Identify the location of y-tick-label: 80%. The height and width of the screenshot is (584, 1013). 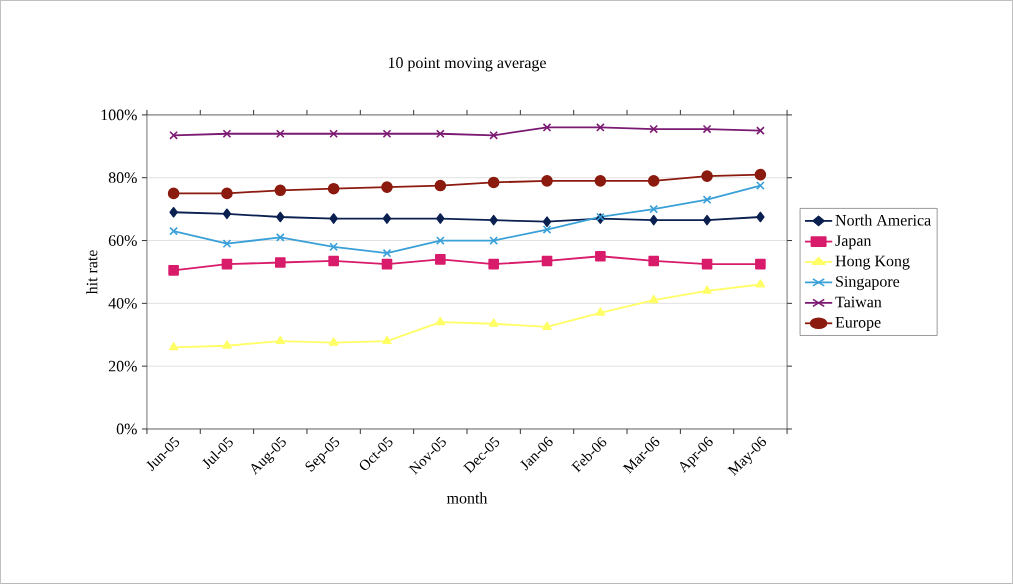
(122, 178).